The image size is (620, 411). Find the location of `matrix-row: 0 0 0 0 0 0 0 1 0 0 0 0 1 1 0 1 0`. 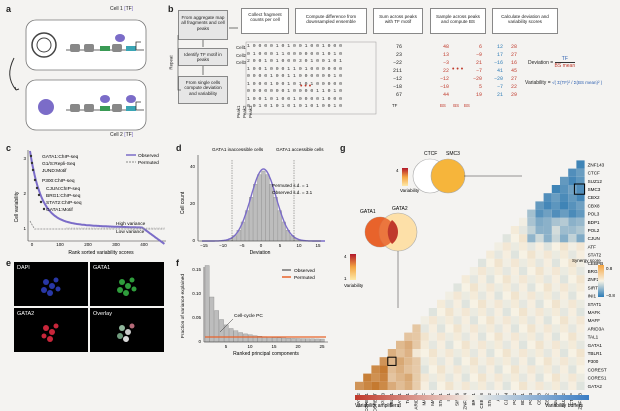

matrix-row: 0 0 0 0 0 0 0 1 0 0 0 0 1 1 0 1 0 is located at coordinates (294, 91).